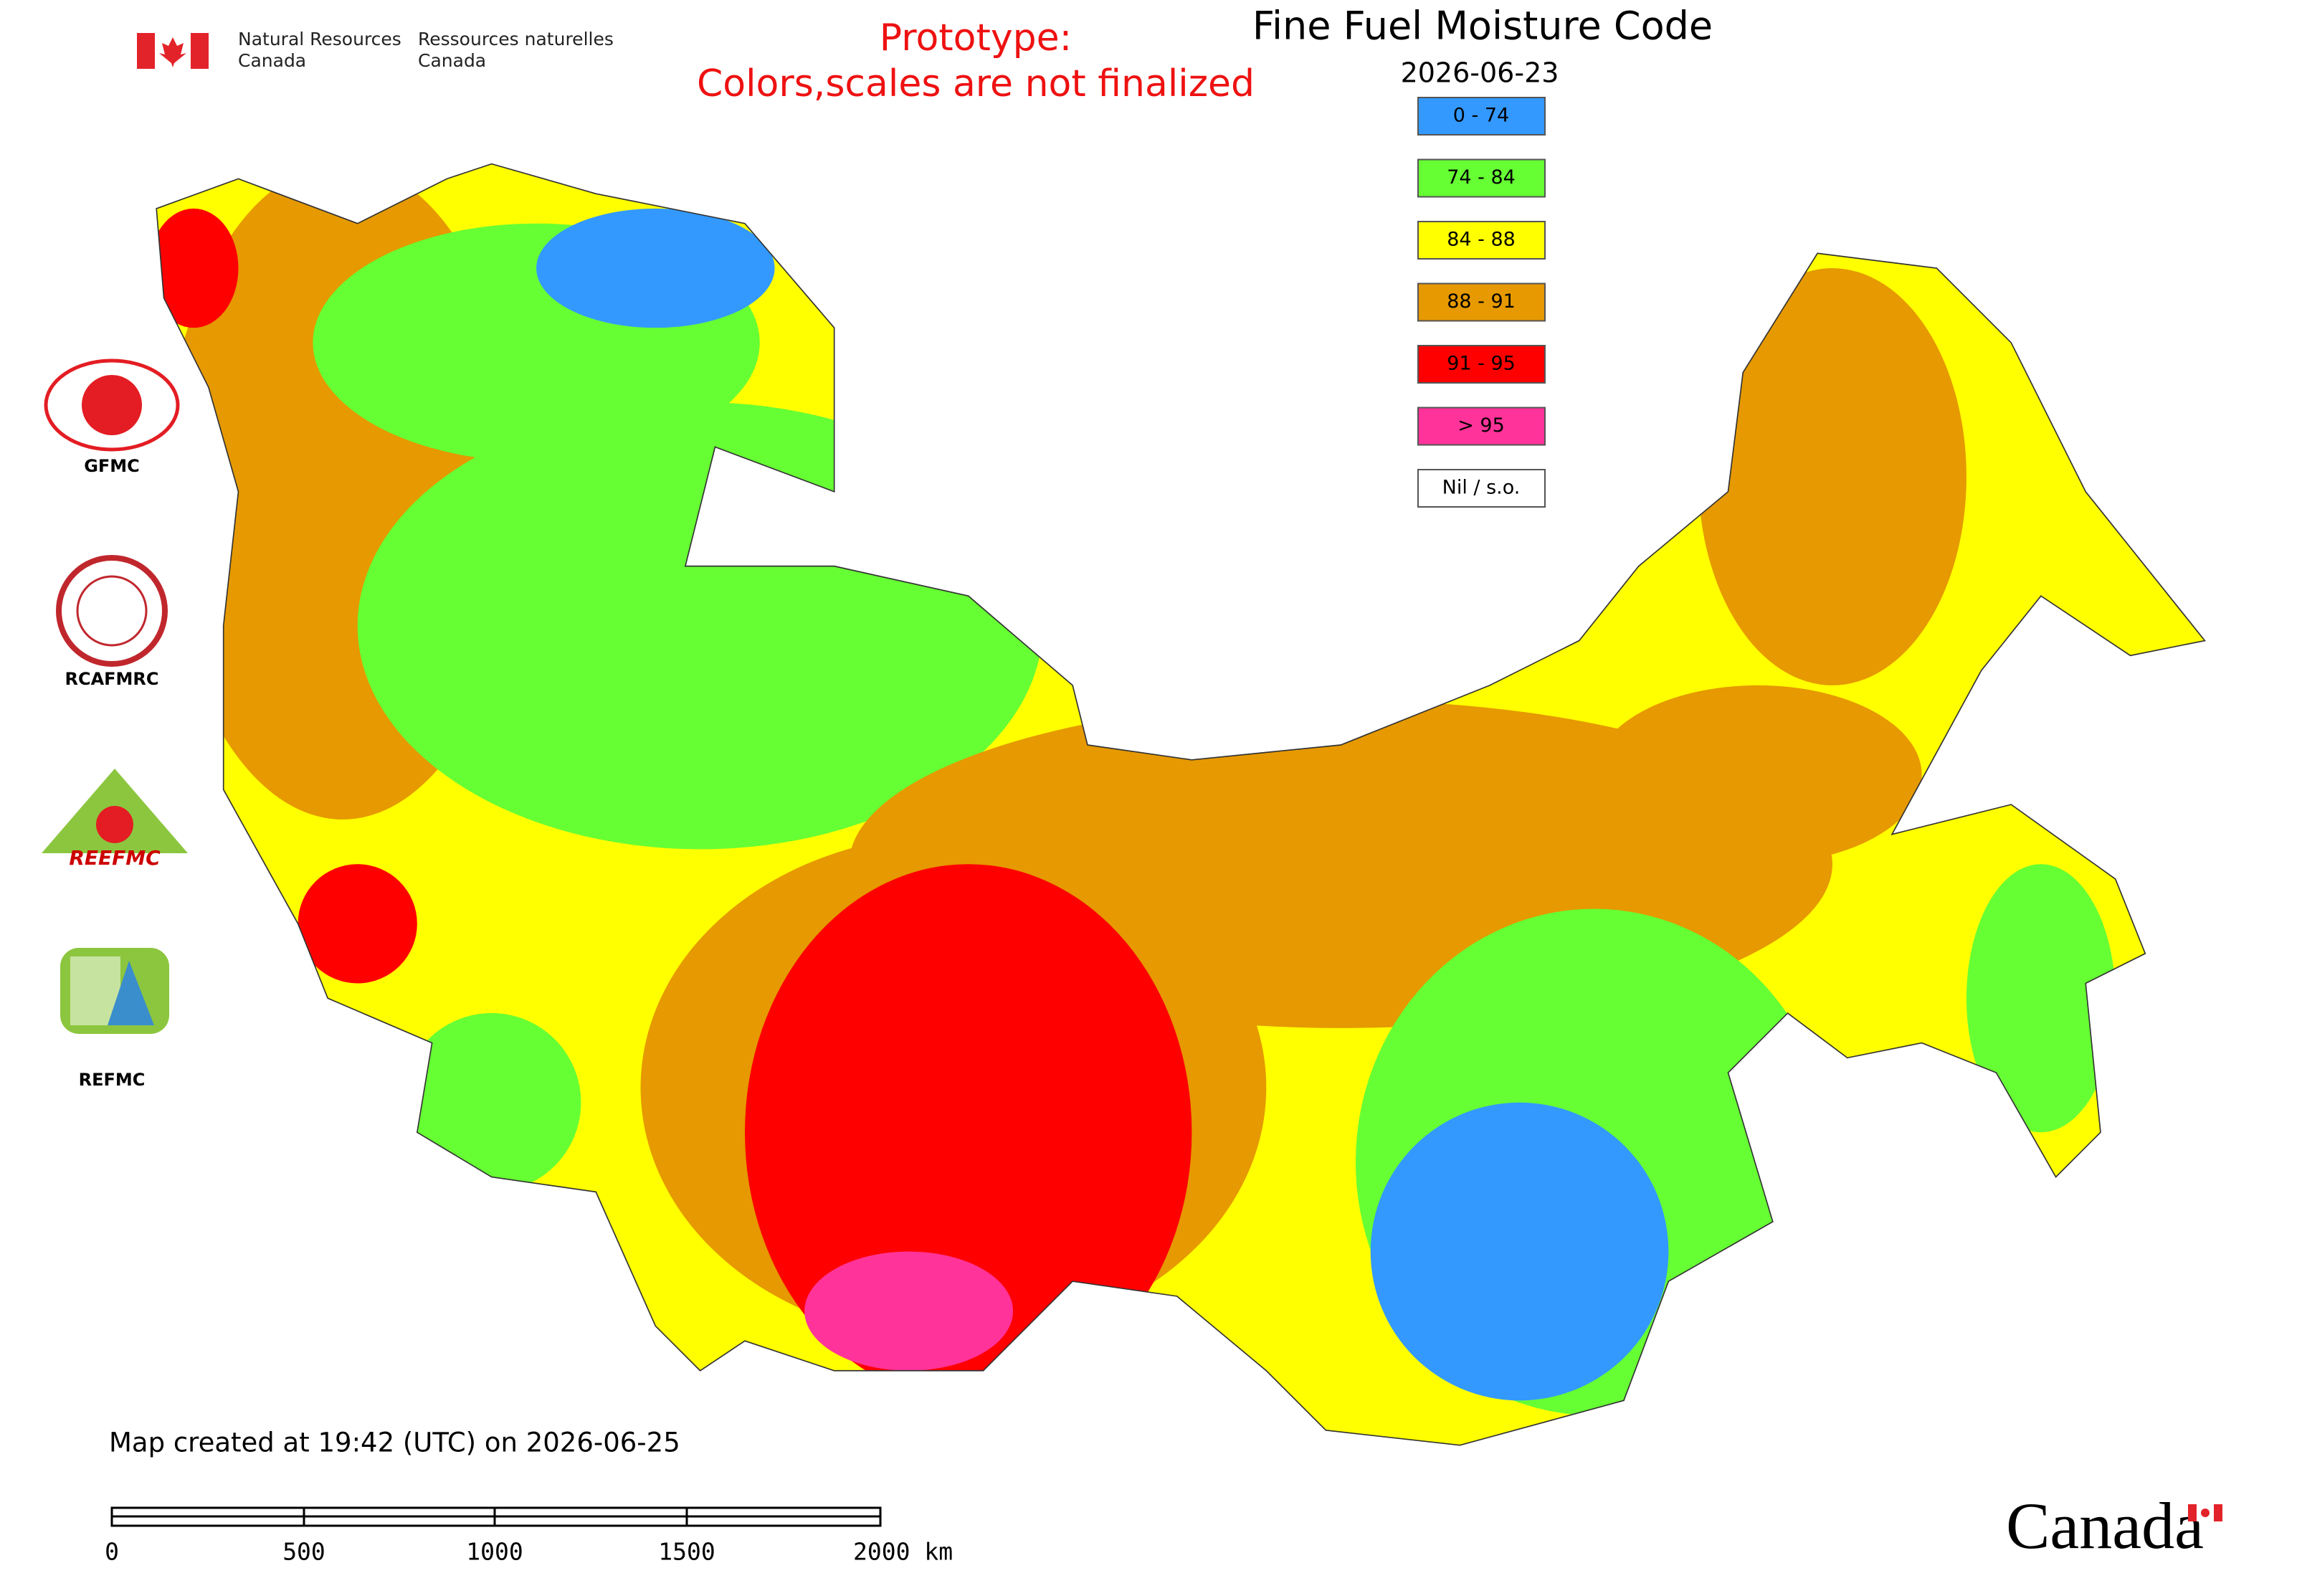 This screenshot has width=2302, height=1596. Describe the element at coordinates (529, 1552) in the screenshot. I see `scale-labels: 0 500 1000 1500 2000 km` at that location.